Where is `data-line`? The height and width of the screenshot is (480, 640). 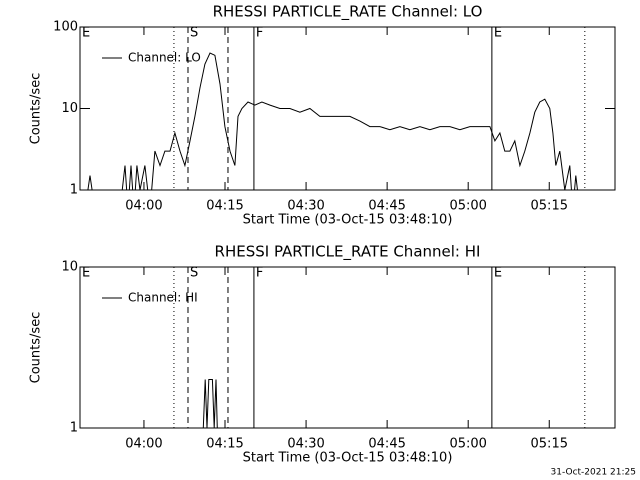
data-line is located at coordinates (210, 403).